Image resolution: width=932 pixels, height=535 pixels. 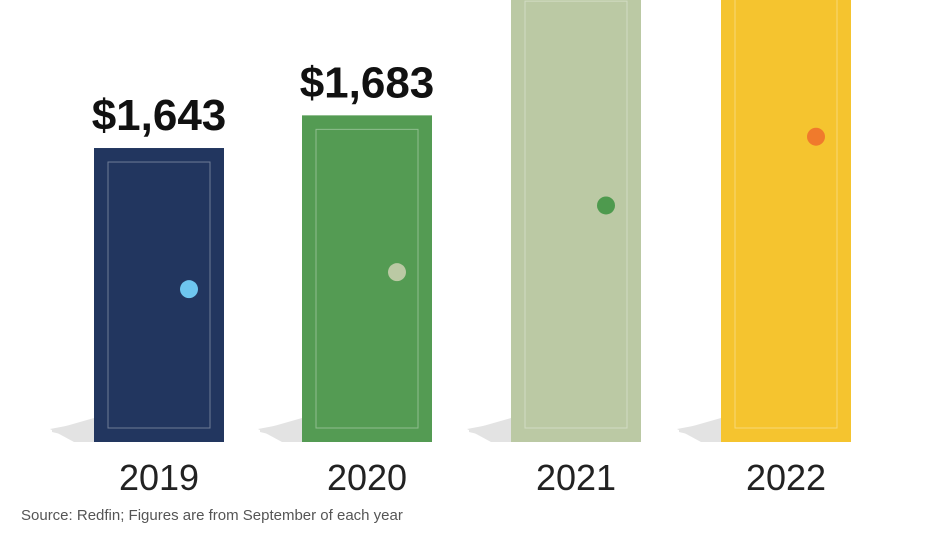 I want to click on bar-door-2020, so click(x=367, y=279).